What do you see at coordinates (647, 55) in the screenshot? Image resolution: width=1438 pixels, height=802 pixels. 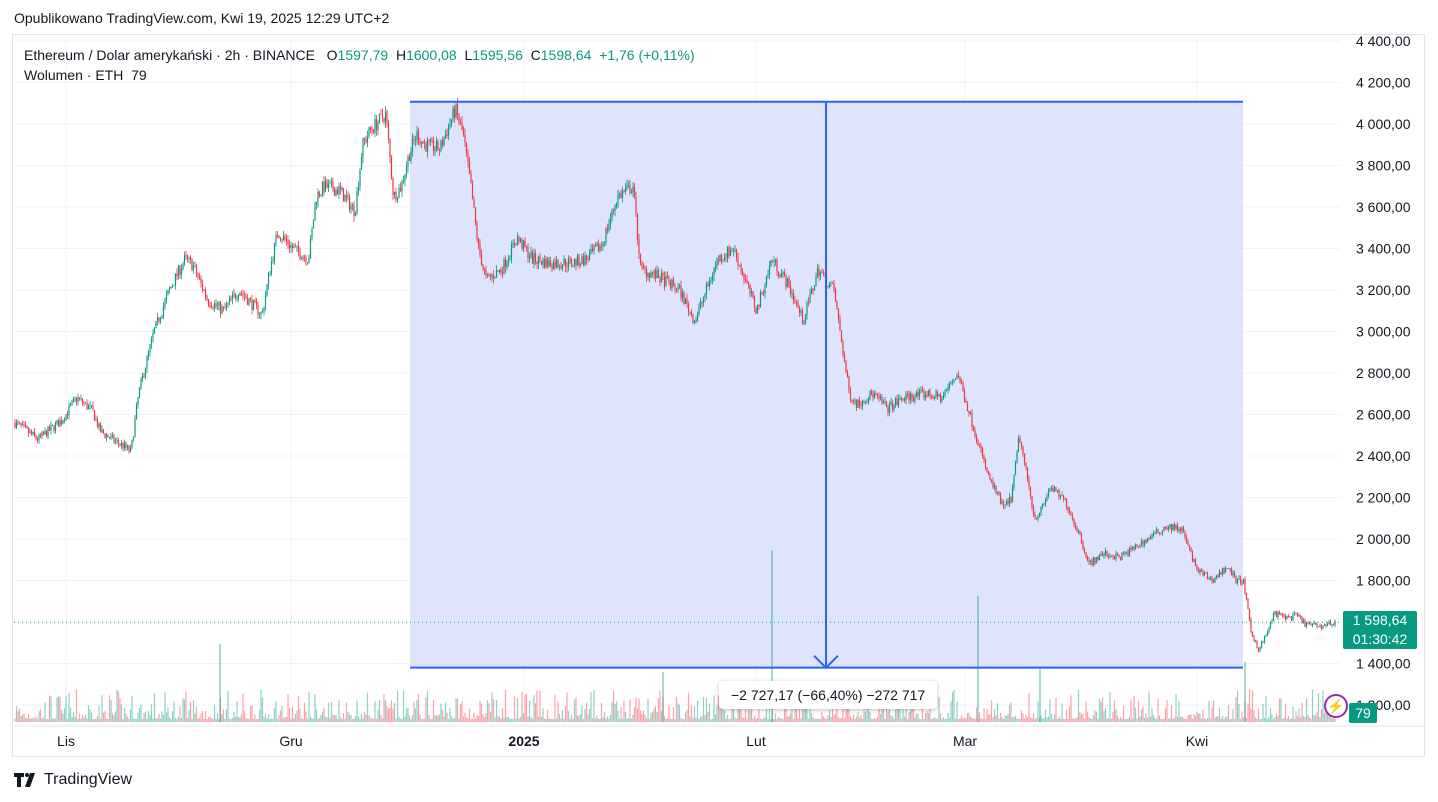 I see `change-value: +1,76 (+0,11%)` at bounding box center [647, 55].